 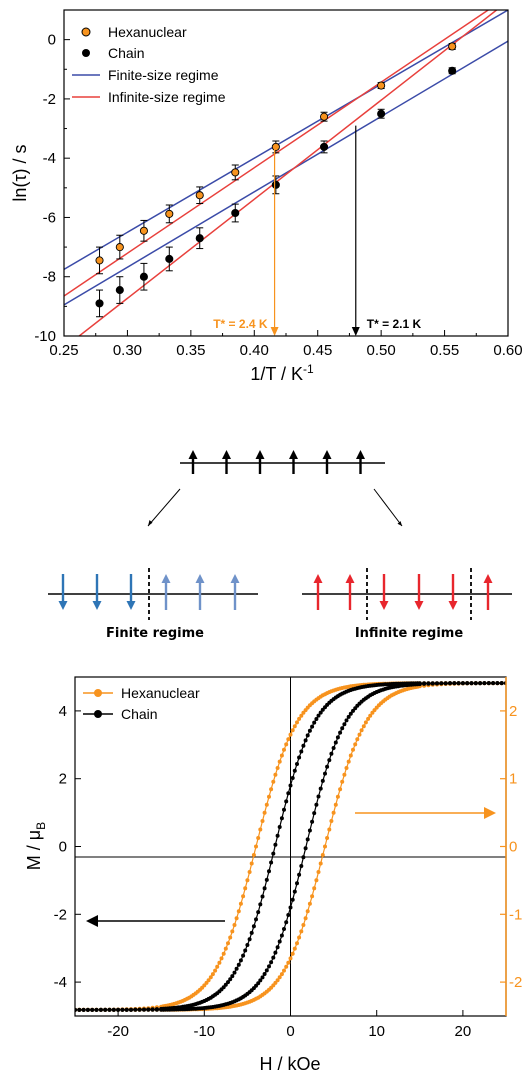 What do you see at coordinates (444, 350) in the screenshot?
I see `x-tick-label: 0.55` at bounding box center [444, 350].